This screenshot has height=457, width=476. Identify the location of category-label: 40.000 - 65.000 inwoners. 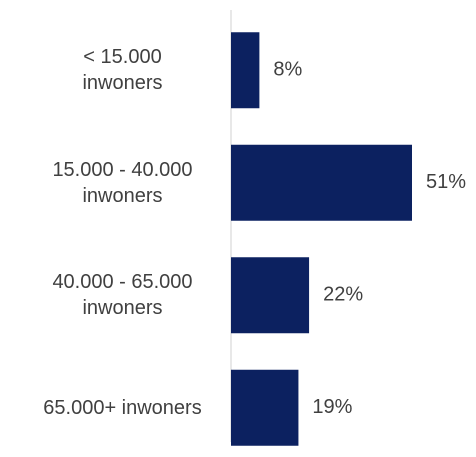
(122, 295).